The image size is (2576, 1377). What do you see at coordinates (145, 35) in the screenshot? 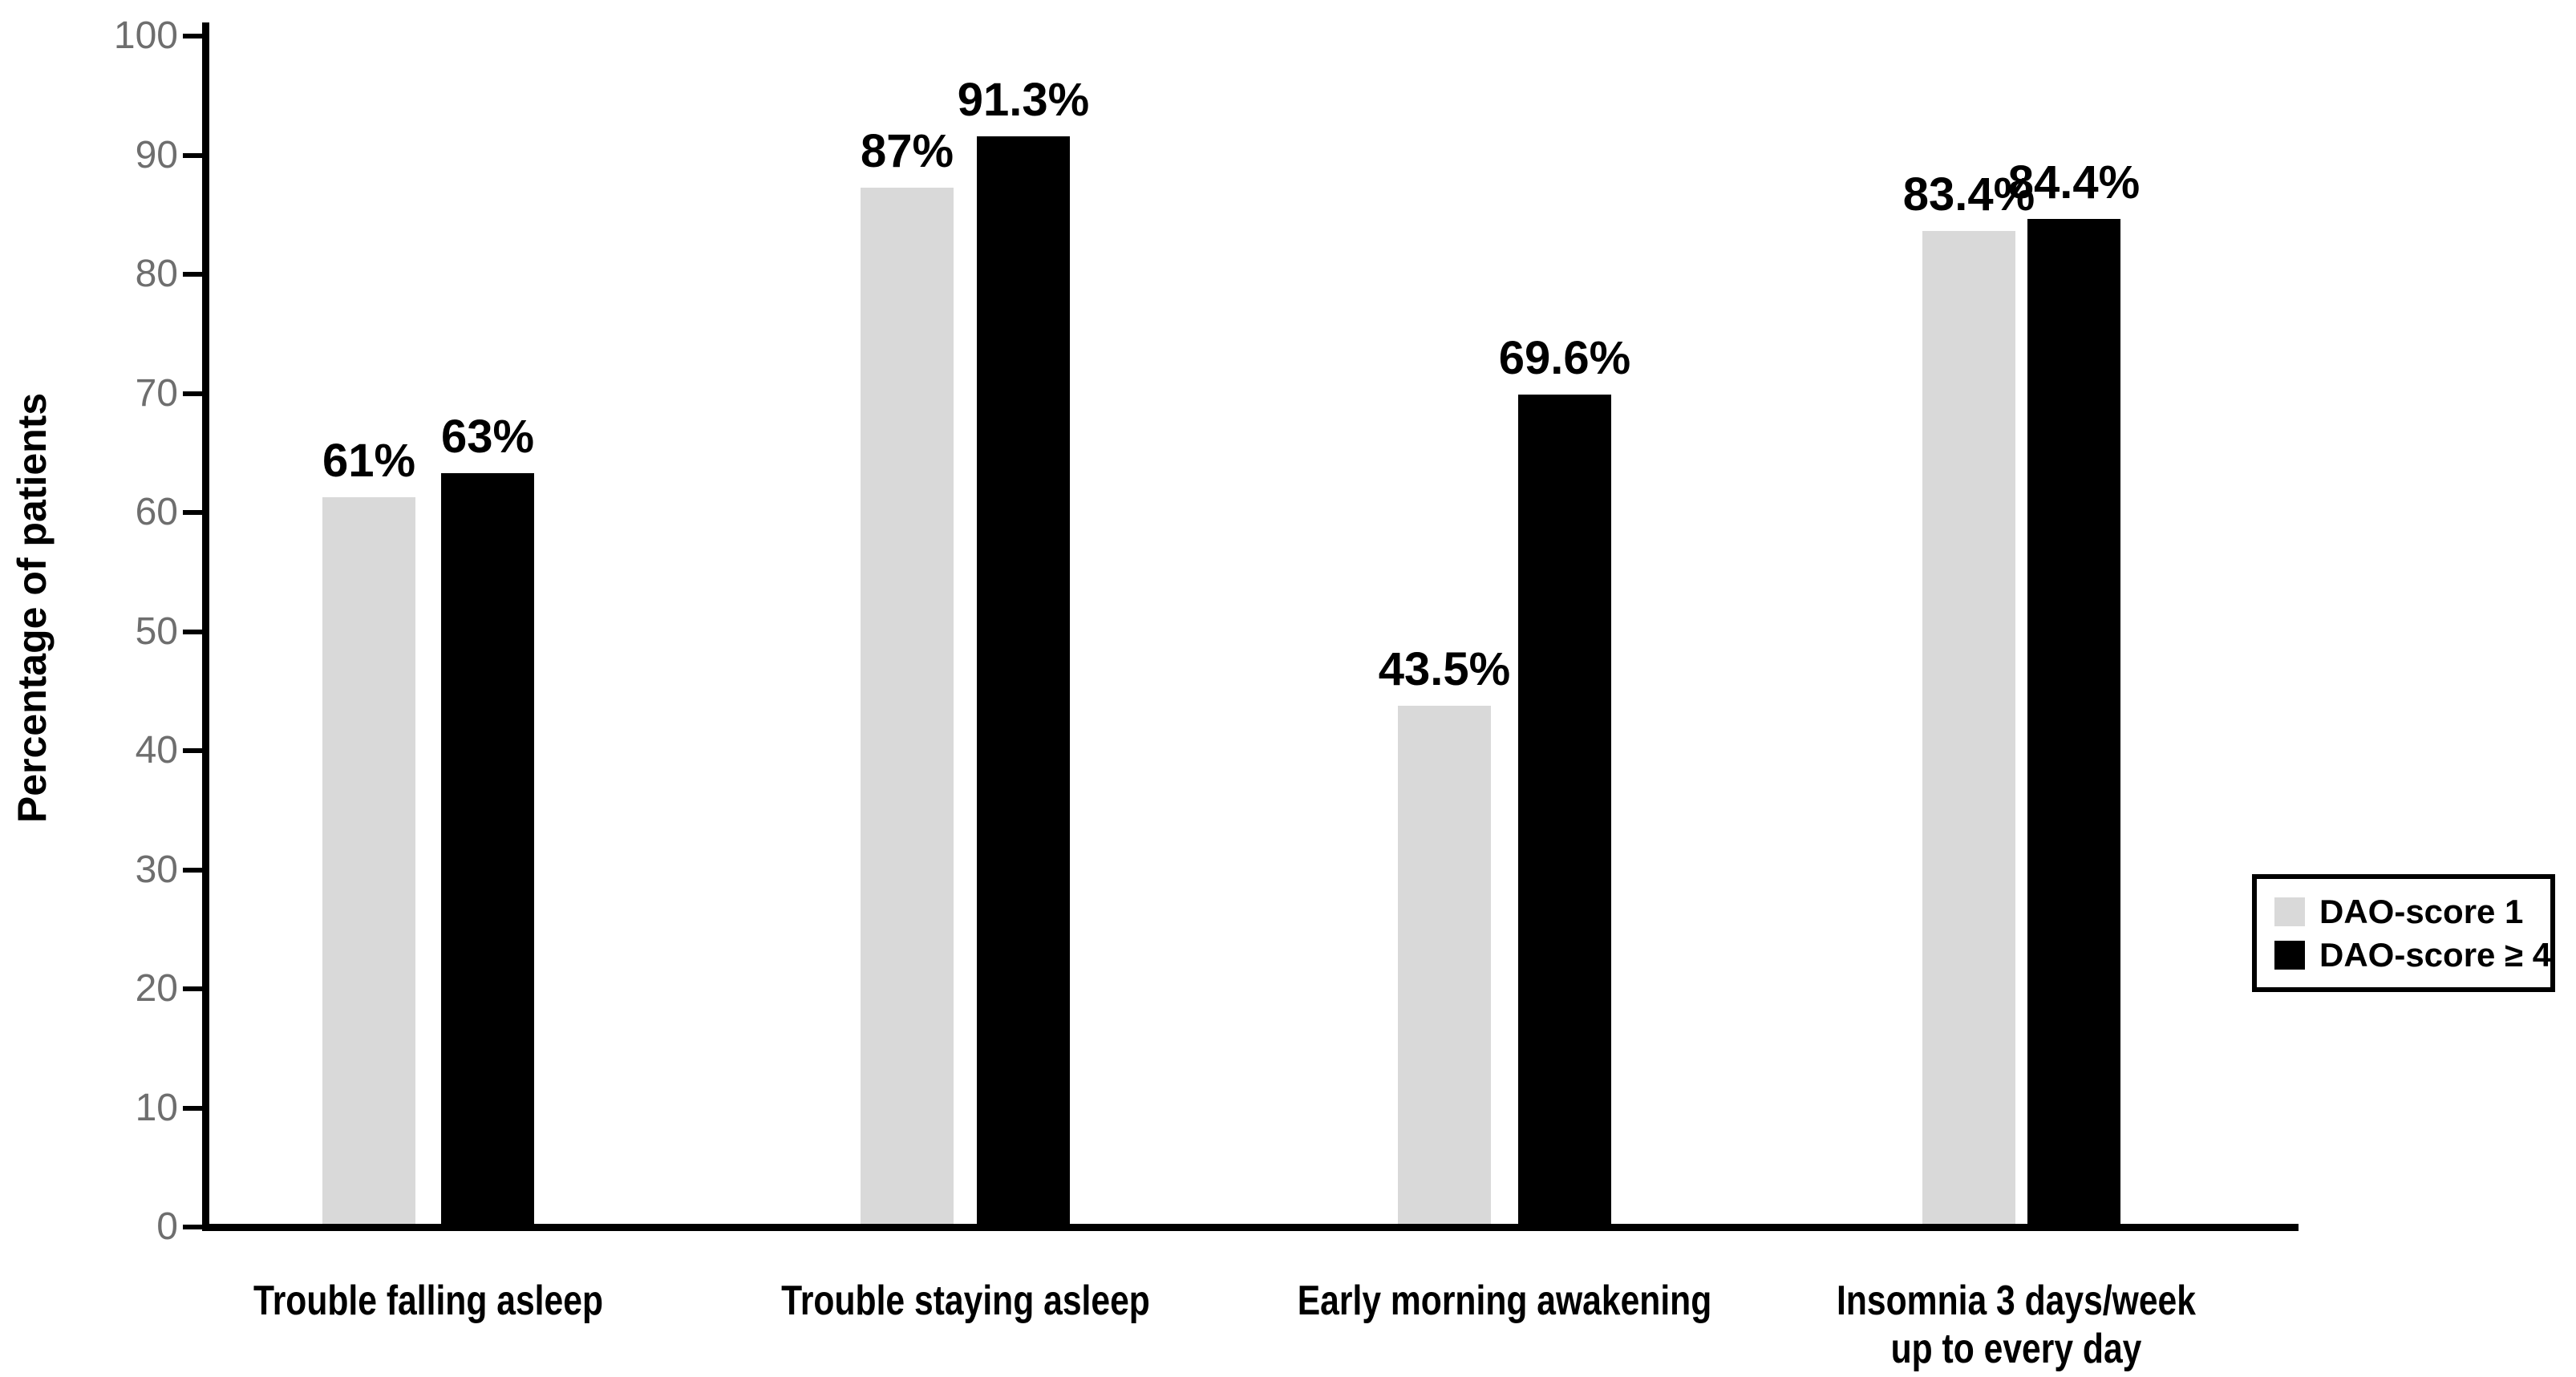
I see `y-tick-label-100: 100` at bounding box center [145, 35].